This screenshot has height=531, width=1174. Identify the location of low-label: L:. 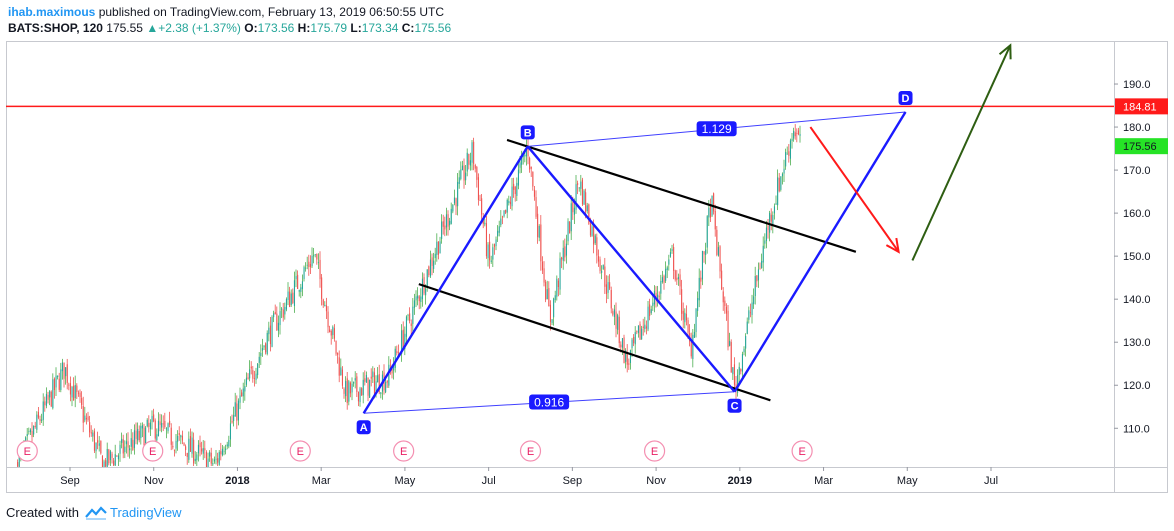
(356, 28).